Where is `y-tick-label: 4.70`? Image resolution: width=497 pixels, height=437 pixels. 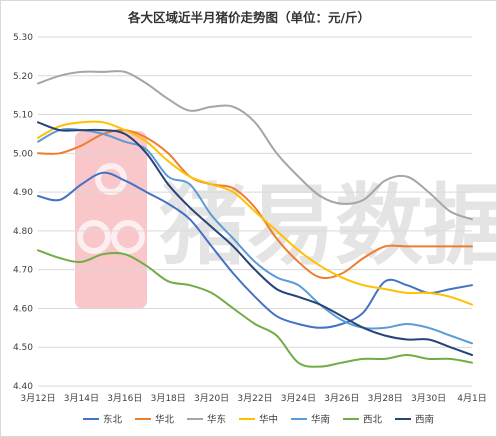 y-tick-label: 4.70 is located at coordinates (23, 271).